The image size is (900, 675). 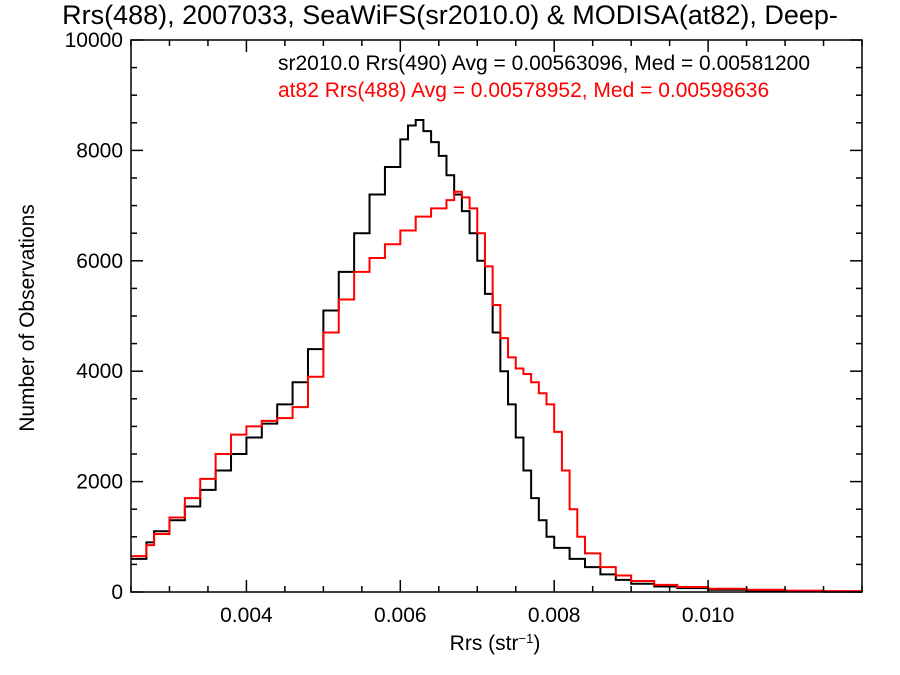 What do you see at coordinates (554, 615) in the screenshot?
I see `x-tick-label: 0.008` at bounding box center [554, 615].